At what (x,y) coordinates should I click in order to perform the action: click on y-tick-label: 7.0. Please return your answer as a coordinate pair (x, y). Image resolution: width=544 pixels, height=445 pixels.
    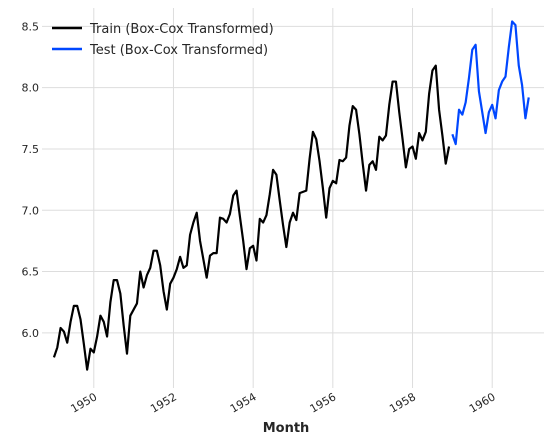
    Looking at the image, I should click on (31, 210).